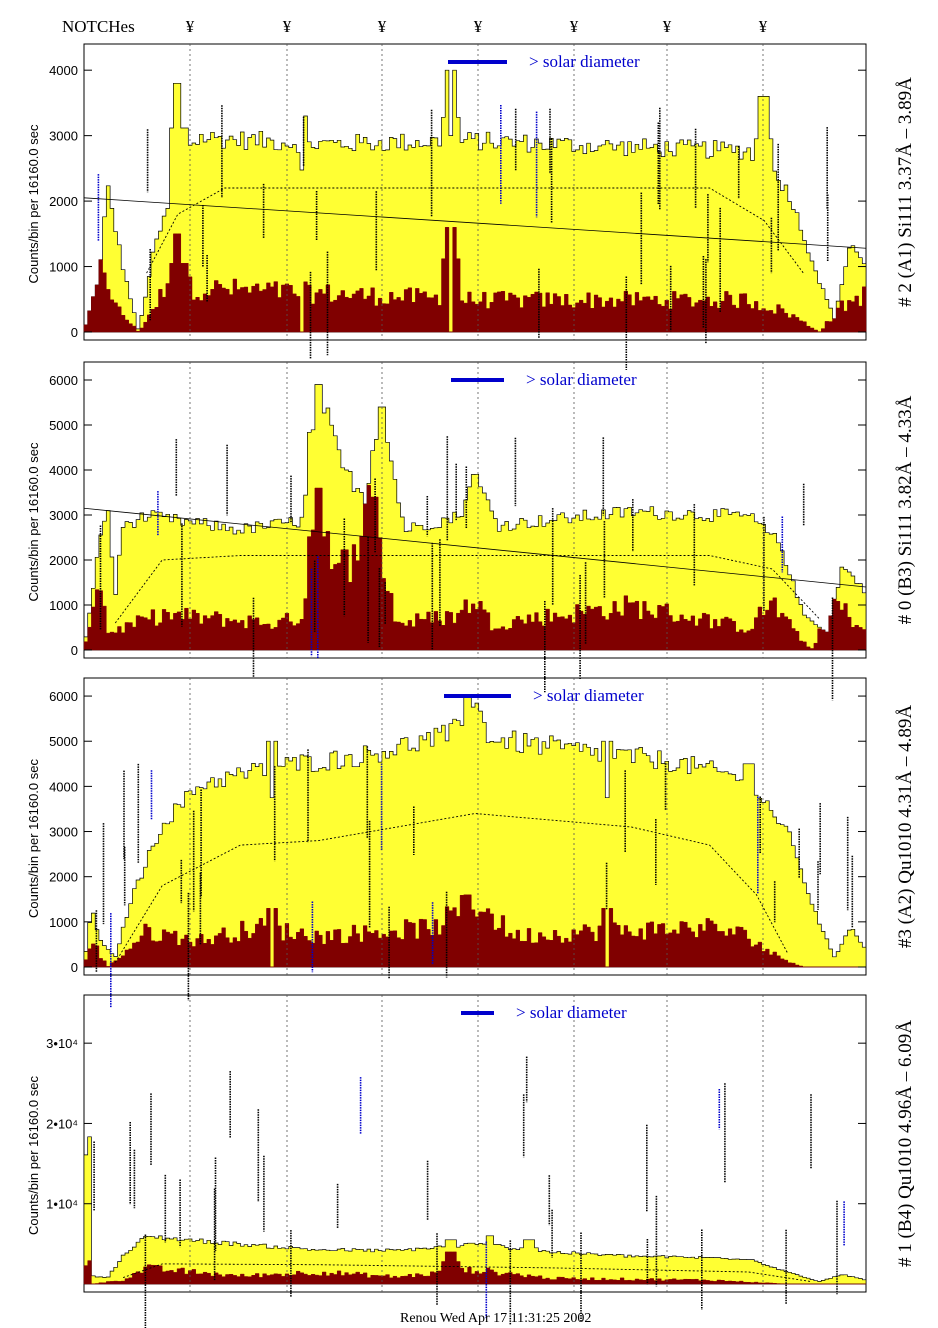 The height and width of the screenshot is (1328, 938). What do you see at coordinates (287, 26) in the screenshot?
I see `notch-marker-2: ¥` at bounding box center [287, 26].